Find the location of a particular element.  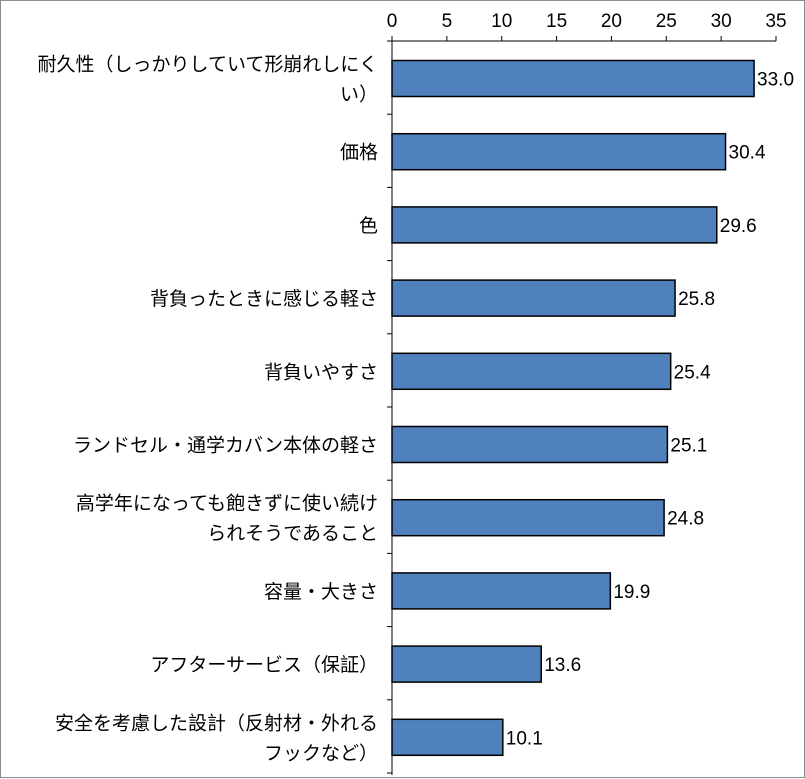

x-tick-label: 15 is located at coordinates (556, 21).